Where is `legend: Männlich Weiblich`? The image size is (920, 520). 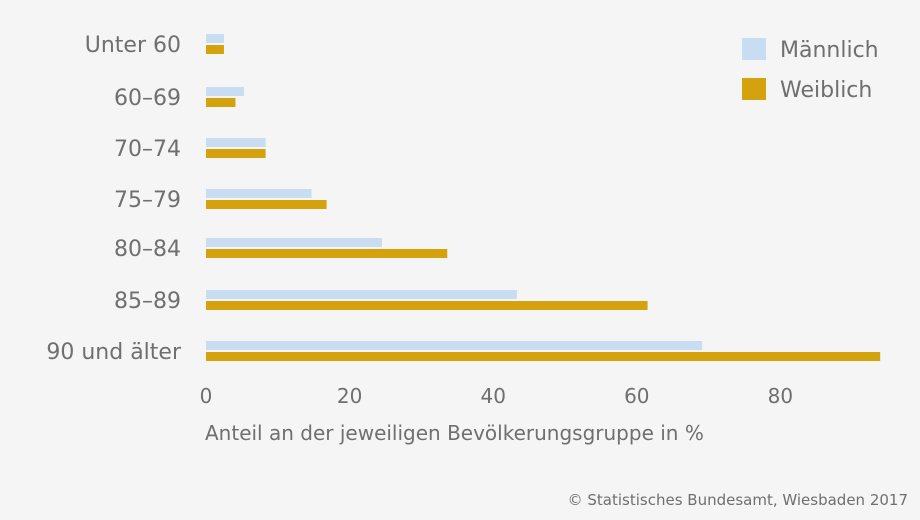 legend: Männlich Weiblich is located at coordinates (810, 70).